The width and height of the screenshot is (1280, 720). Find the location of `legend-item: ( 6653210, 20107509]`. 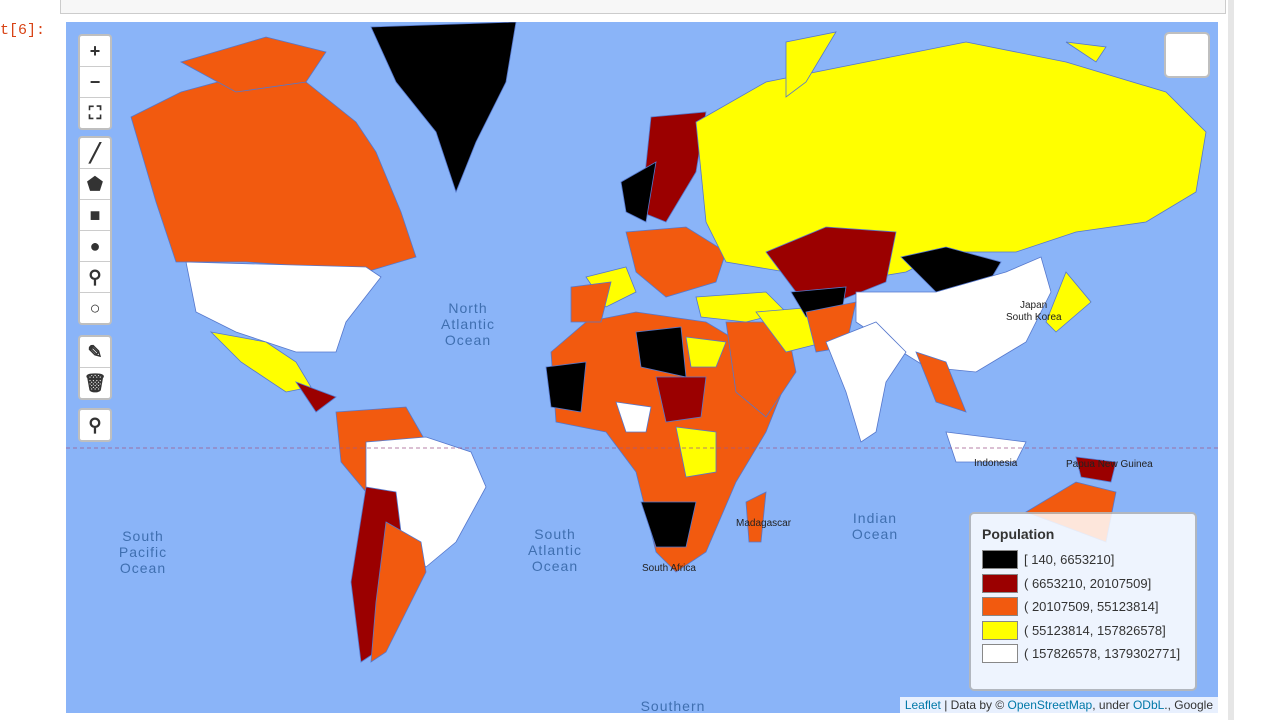

legend-item: ( 6653210, 20107509] is located at coordinates (1088, 584).